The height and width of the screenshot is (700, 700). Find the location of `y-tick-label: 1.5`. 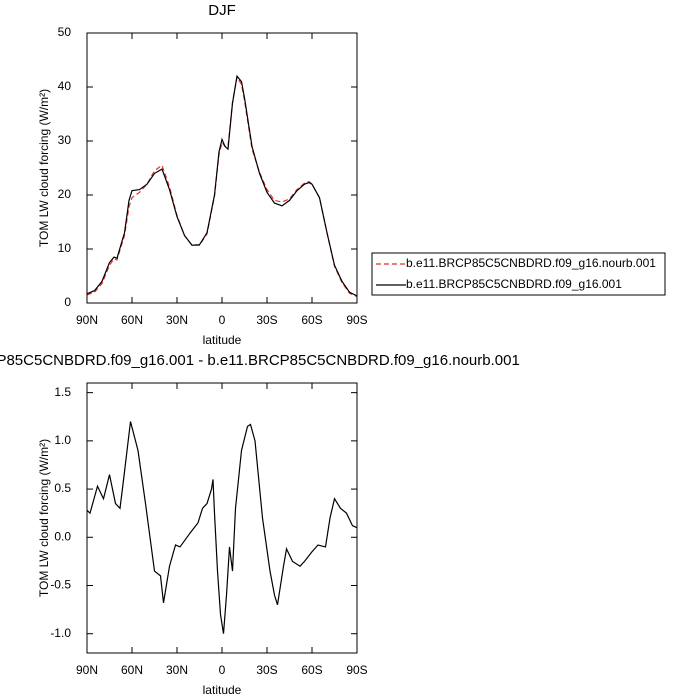

y-tick-label: 1.5 is located at coordinates (62, 392).